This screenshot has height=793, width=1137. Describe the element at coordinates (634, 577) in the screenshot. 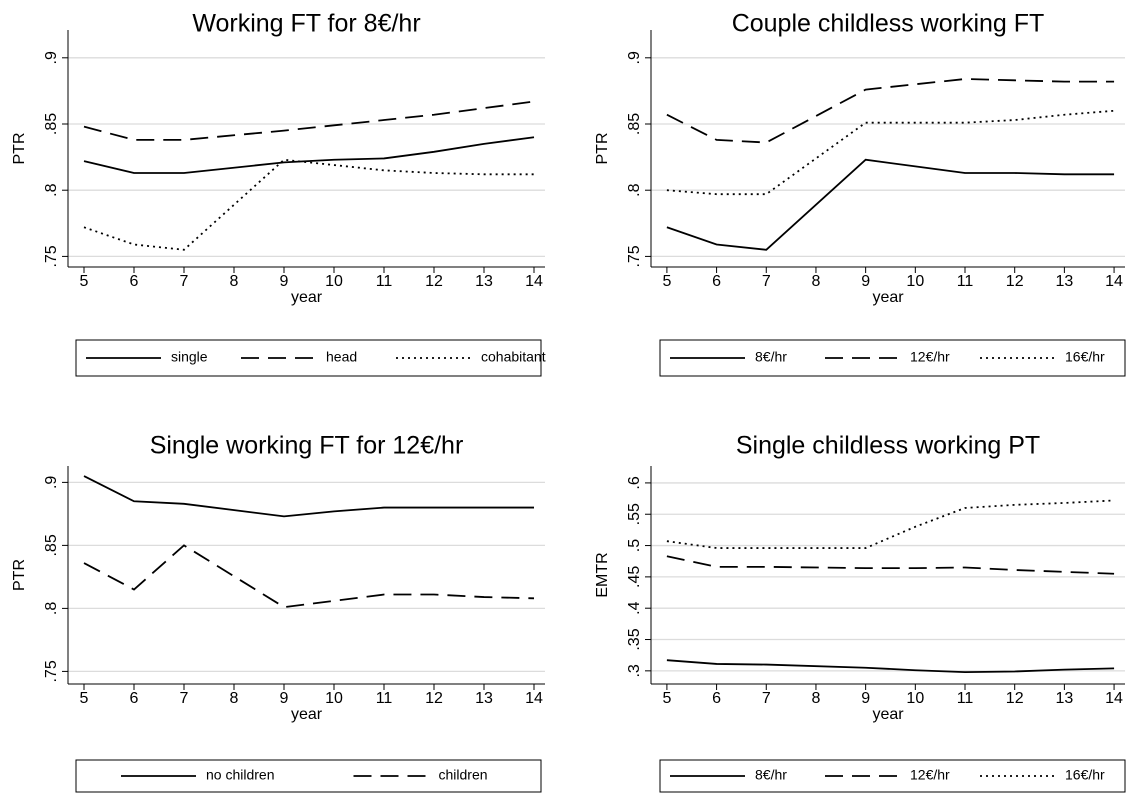

I see `y-tick-label: .45` at that location.